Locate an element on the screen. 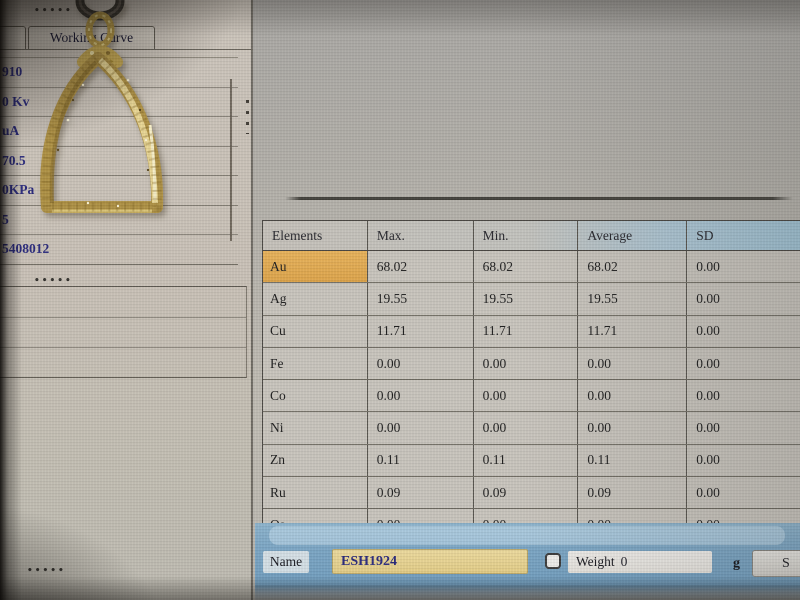 Image resolution: width=800 pixels, height=600 pixels. table-row-fe: Fe 0.00 0.00 0.00 0.00 is located at coordinates (531, 364).